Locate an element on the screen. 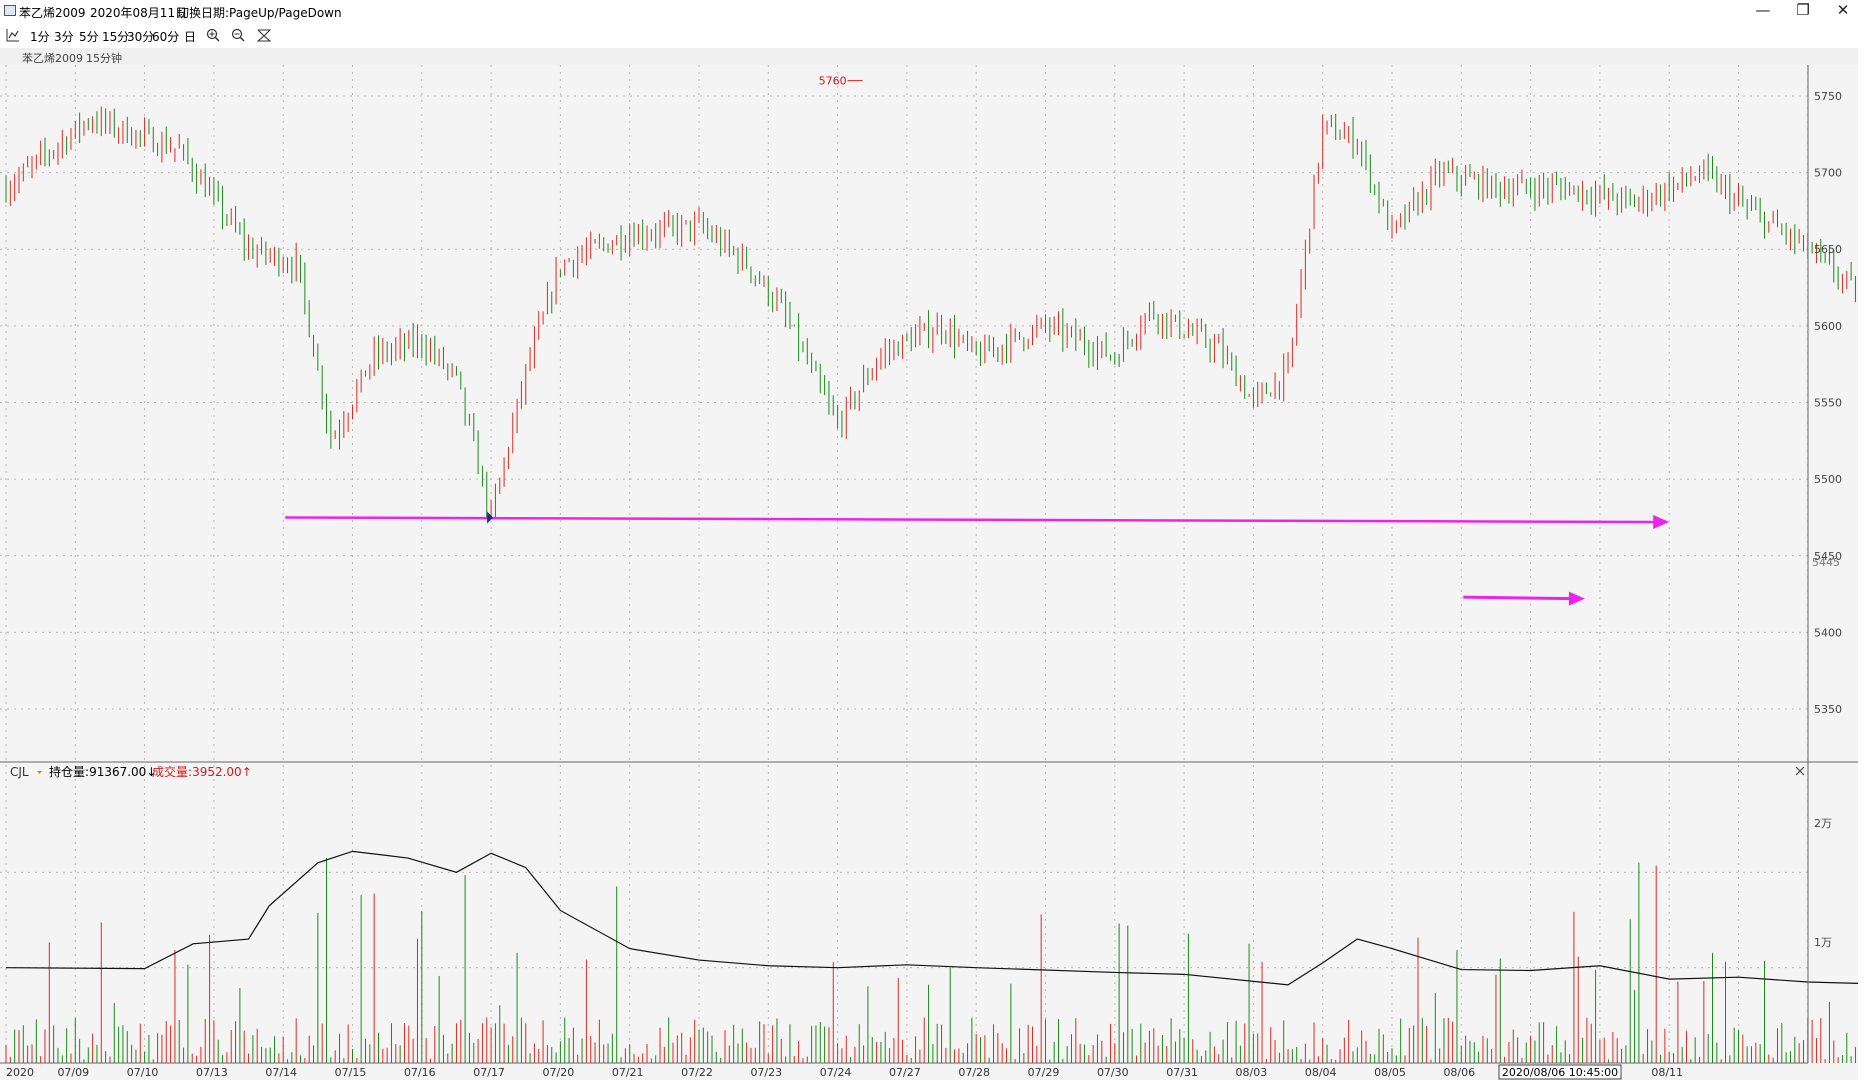 The width and height of the screenshot is (1866, 1080). x-label-4: 07/14 is located at coordinates (281, 1072).